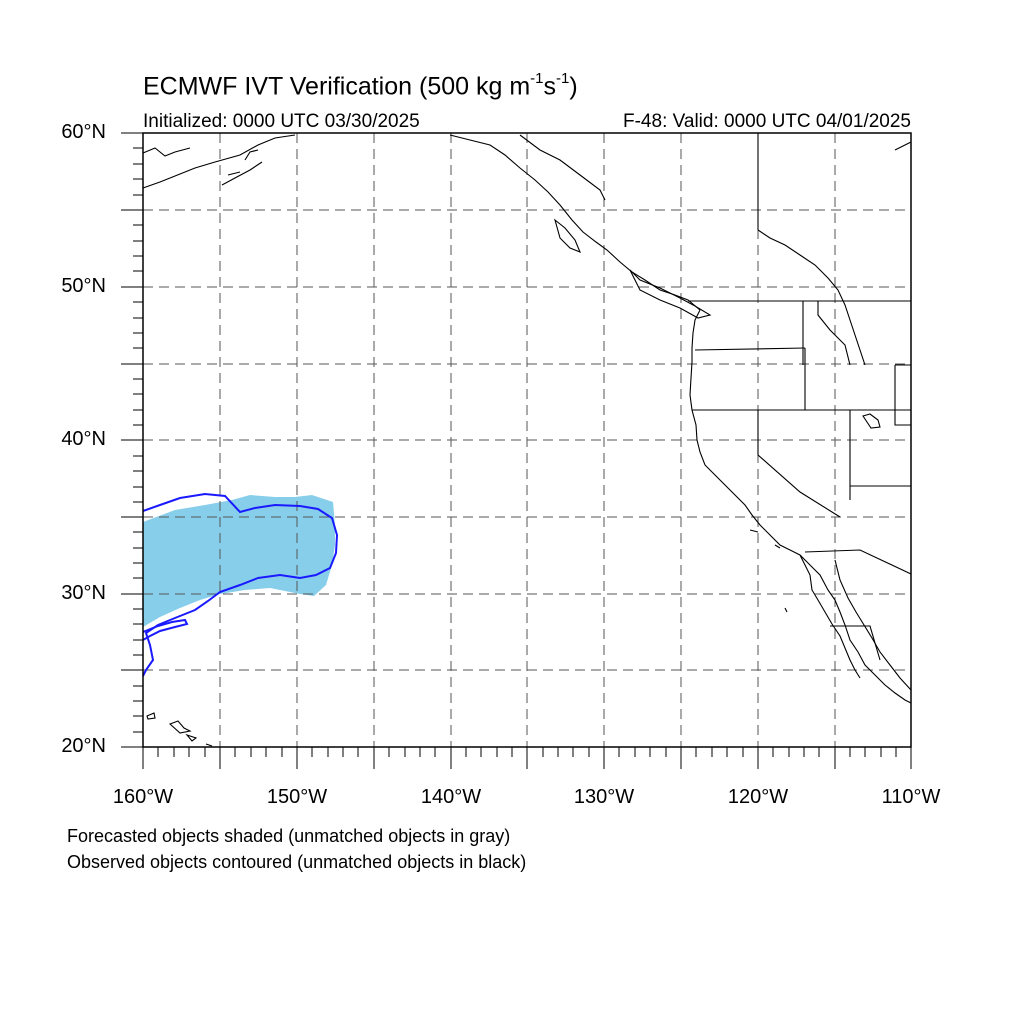  I want to click on lon-label-150w: 150°W, so click(297, 797).